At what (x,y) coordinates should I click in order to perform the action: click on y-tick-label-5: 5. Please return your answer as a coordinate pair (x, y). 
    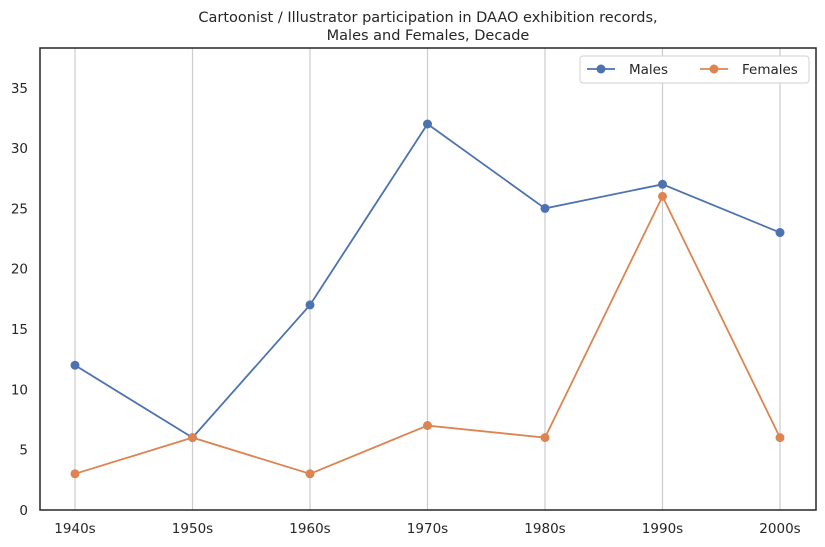
    Looking at the image, I should click on (23, 451).